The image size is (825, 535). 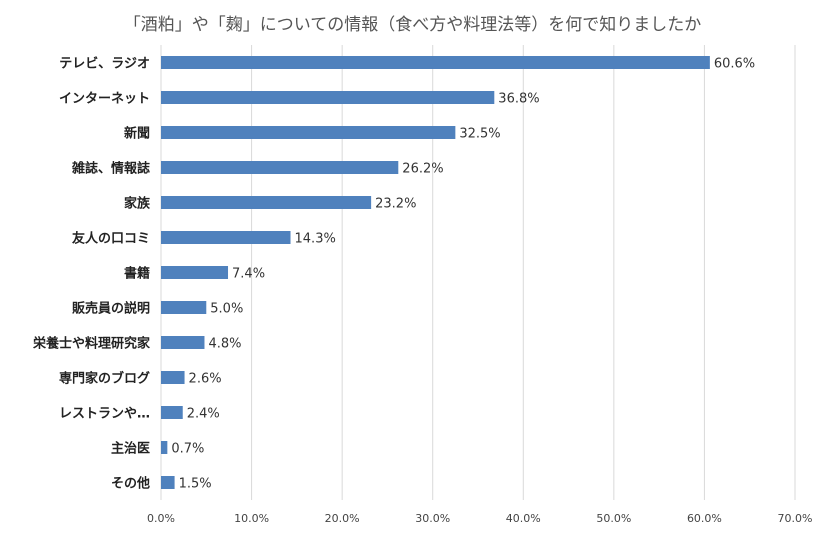 What do you see at coordinates (137, 204) in the screenshot?
I see `category-label: 家族` at bounding box center [137, 204].